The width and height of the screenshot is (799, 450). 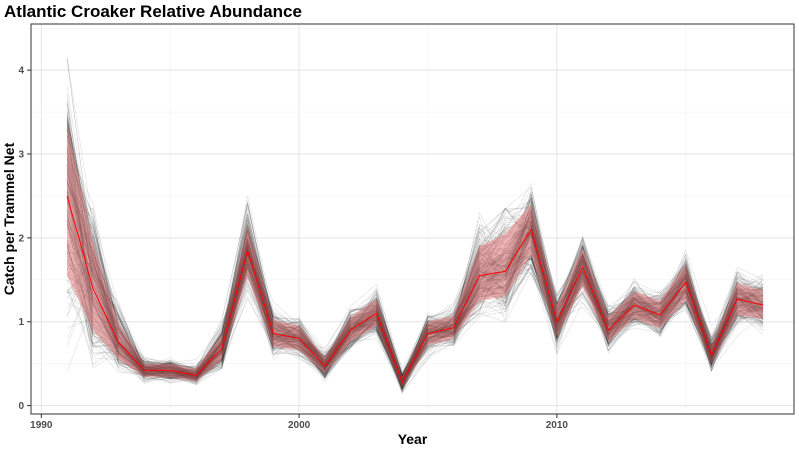 What do you see at coordinates (413, 439) in the screenshot?
I see `x-axis-title: Year` at bounding box center [413, 439].